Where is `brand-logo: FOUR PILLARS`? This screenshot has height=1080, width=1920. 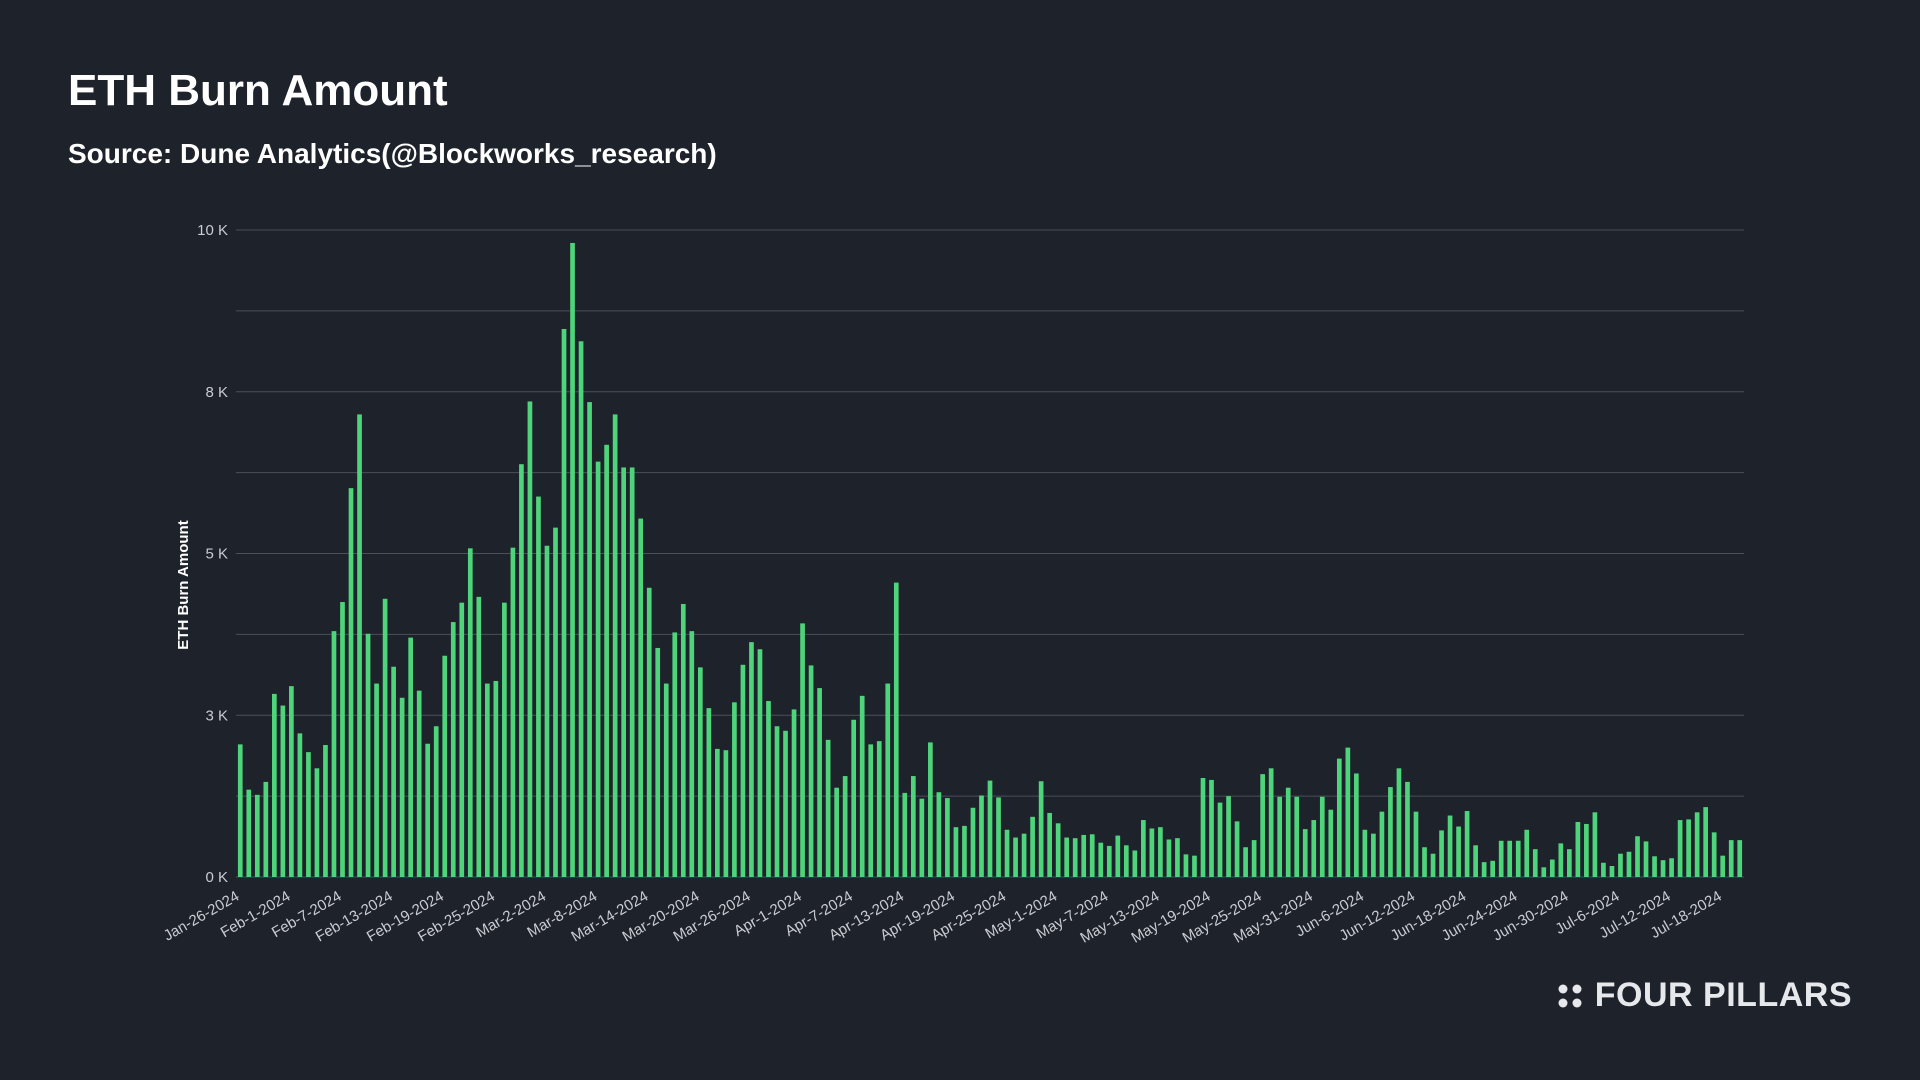
brand-logo: FOUR PILLARS is located at coordinates (1704, 995).